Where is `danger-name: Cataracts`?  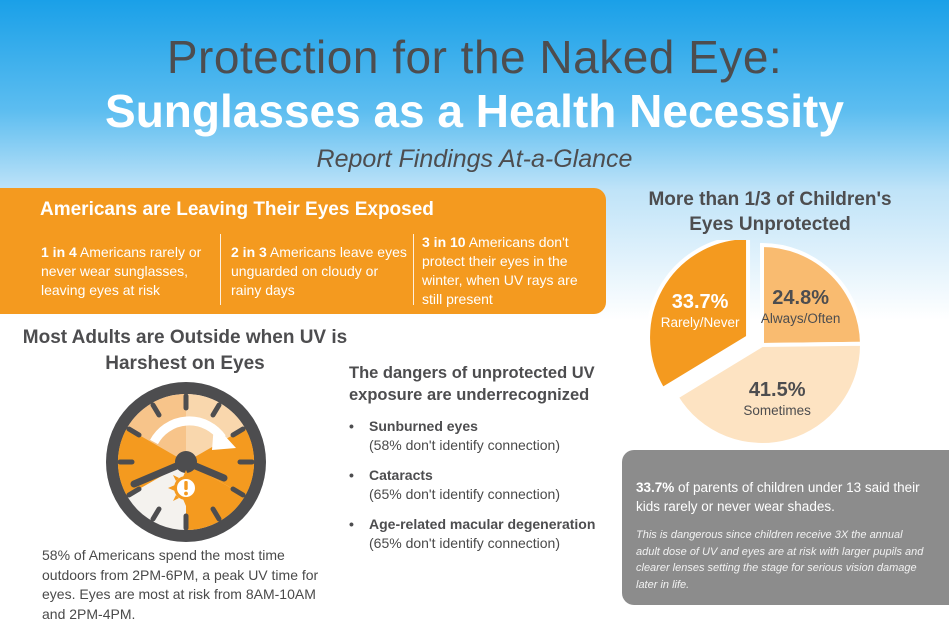
danger-name: Cataracts is located at coordinates (401, 475).